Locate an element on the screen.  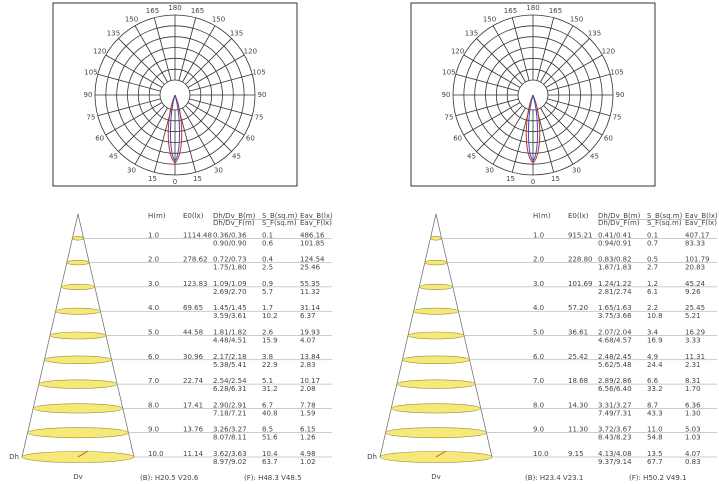
angle-label: 45 is located at coordinates (236, 157).